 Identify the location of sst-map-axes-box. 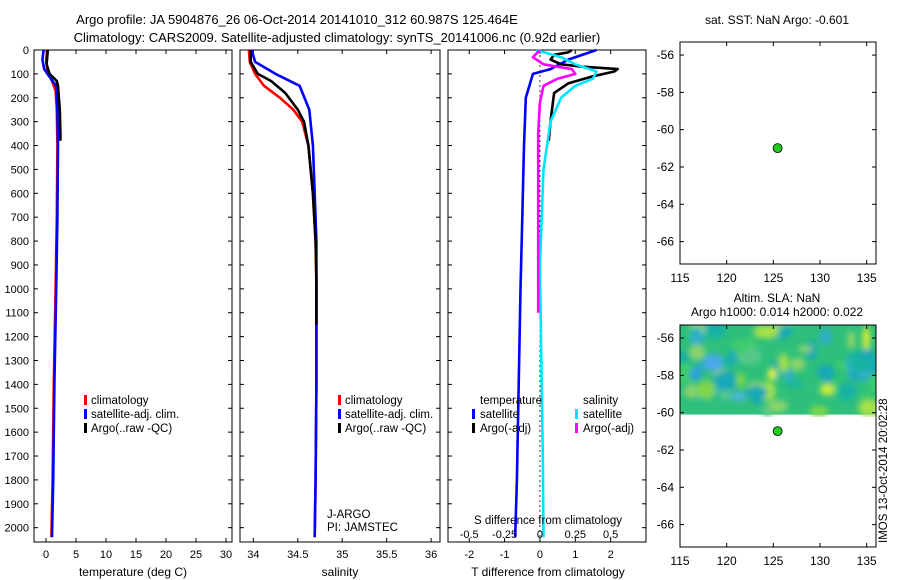
(778, 153).